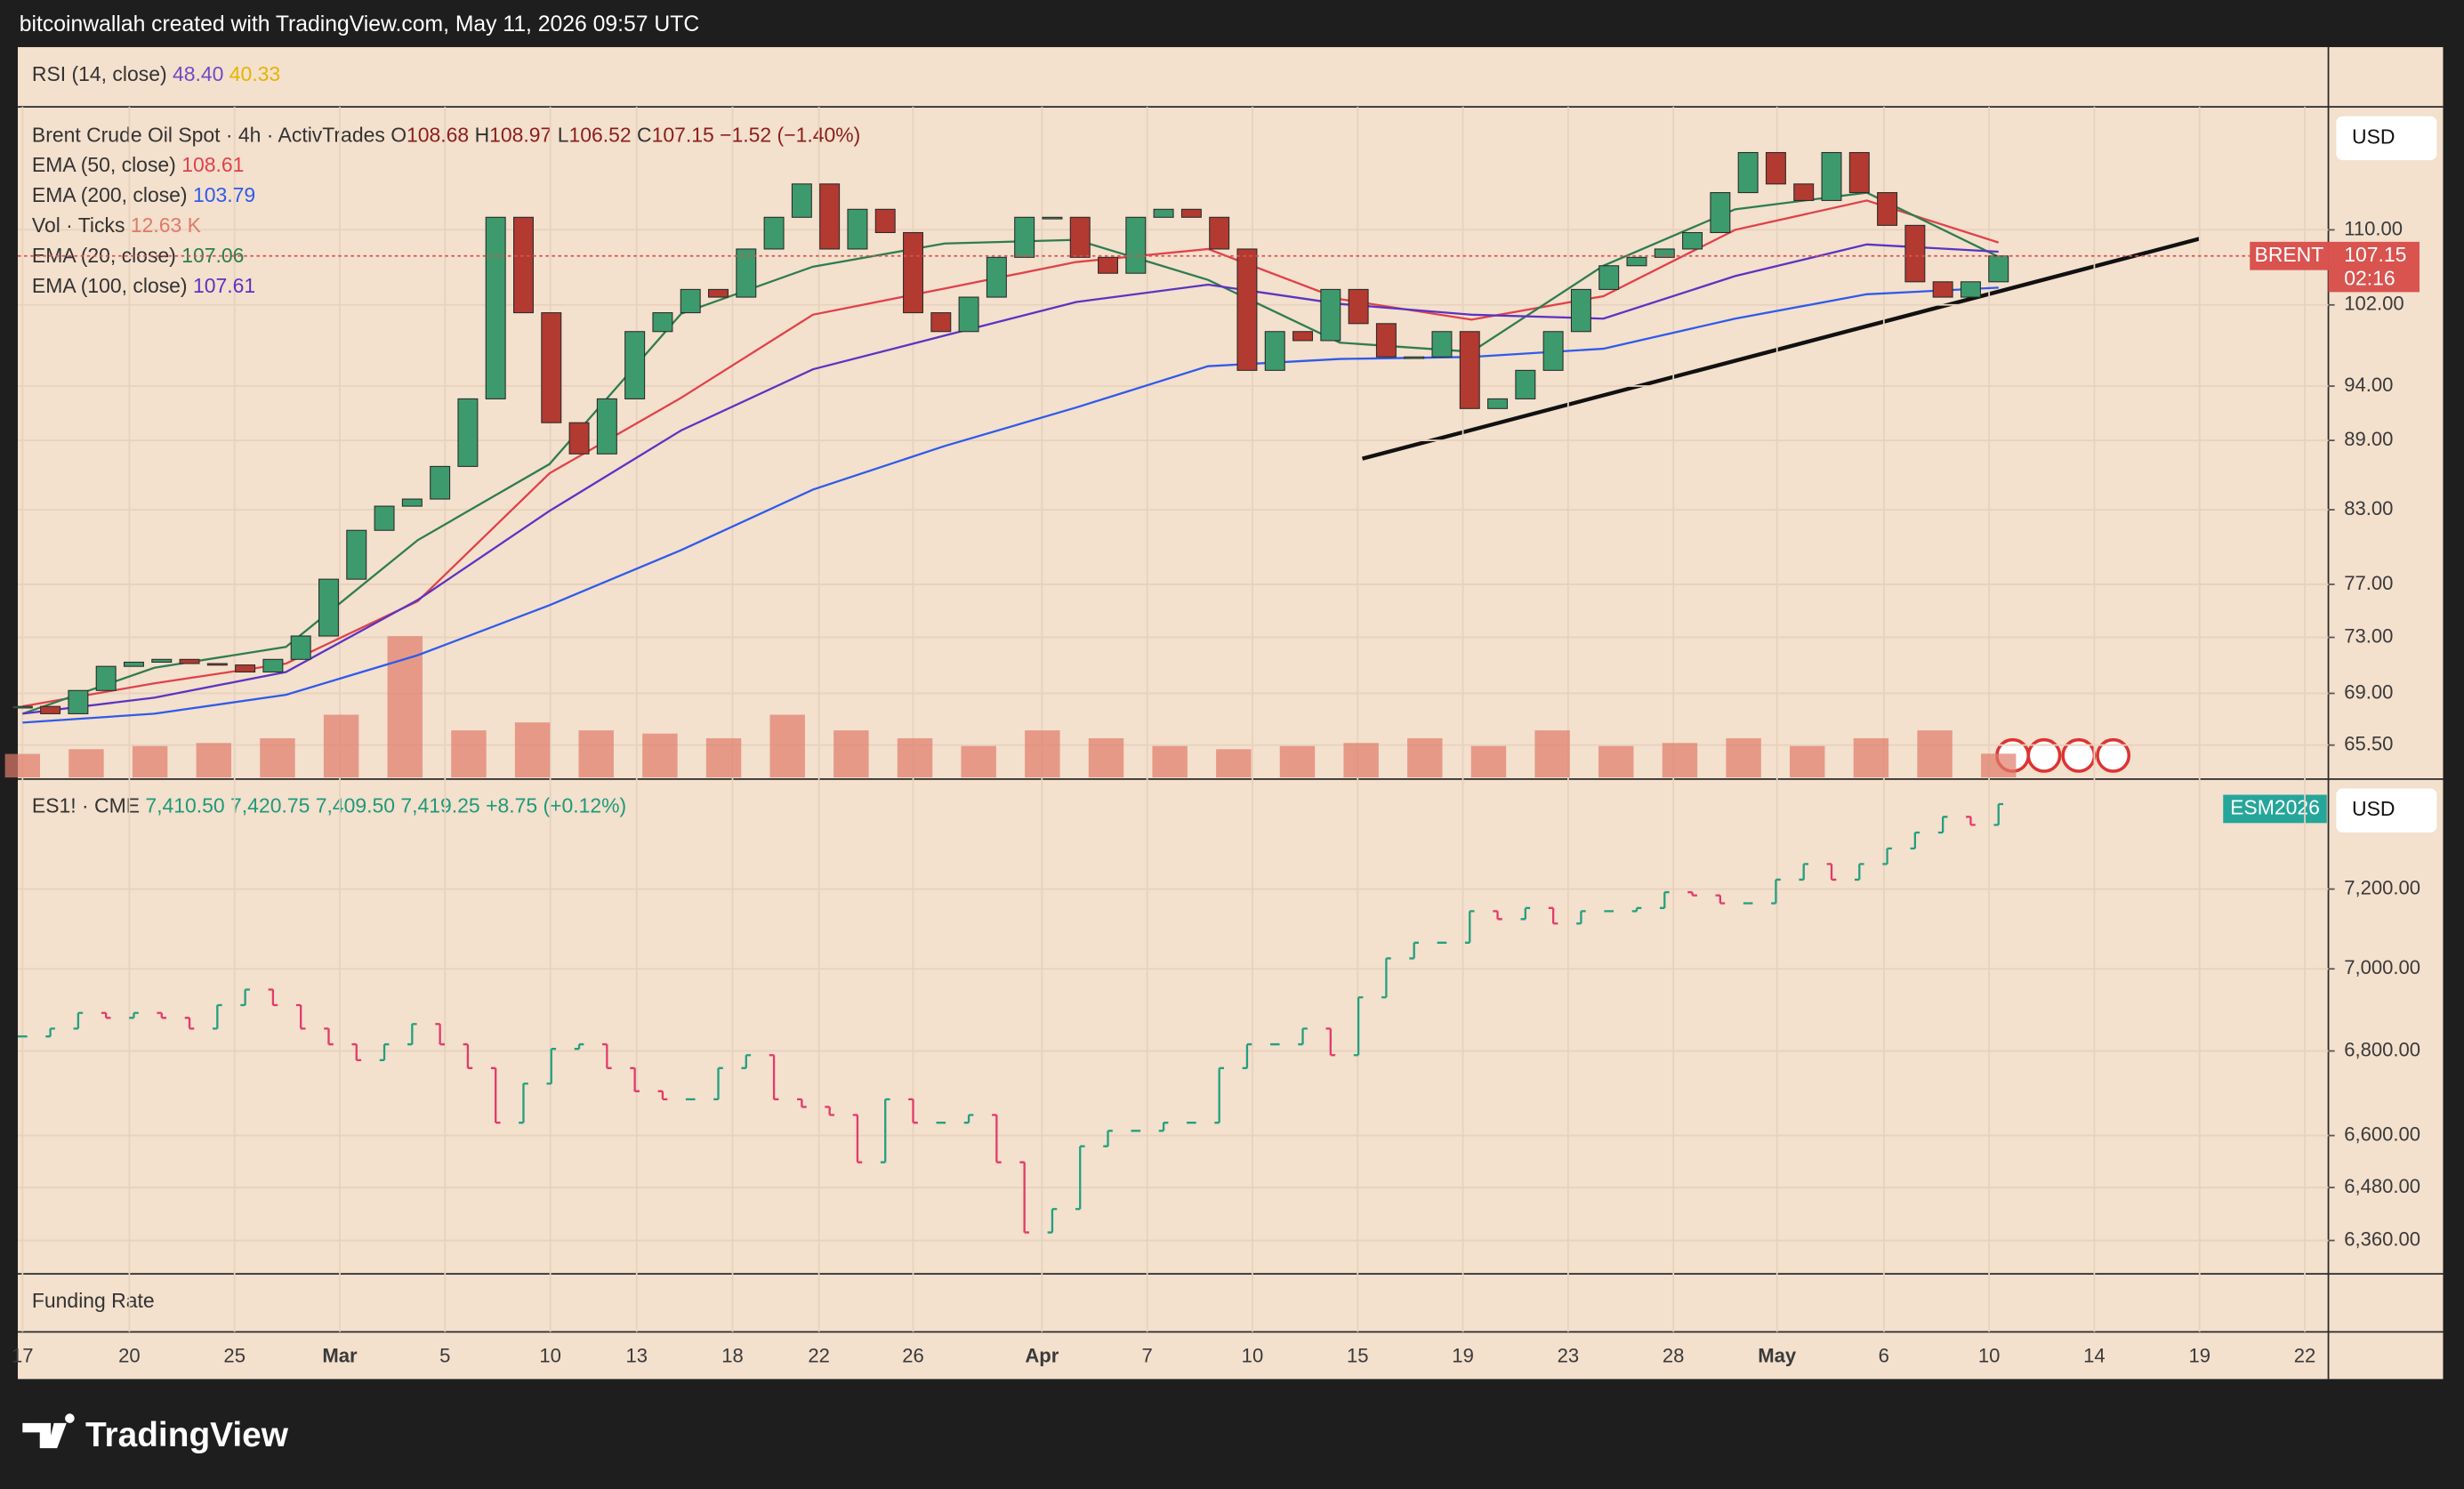 The image size is (2464, 1489). I want to click on trendline, so click(1782, 349).